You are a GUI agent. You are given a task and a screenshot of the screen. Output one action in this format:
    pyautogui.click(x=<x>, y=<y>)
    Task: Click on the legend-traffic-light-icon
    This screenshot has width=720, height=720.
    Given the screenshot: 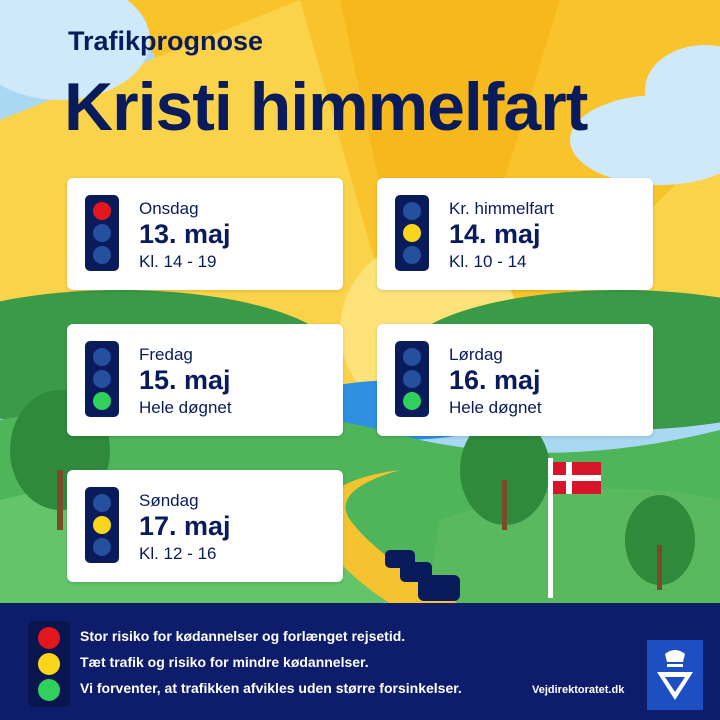 What is the action you would take?
    pyautogui.click(x=49, y=664)
    